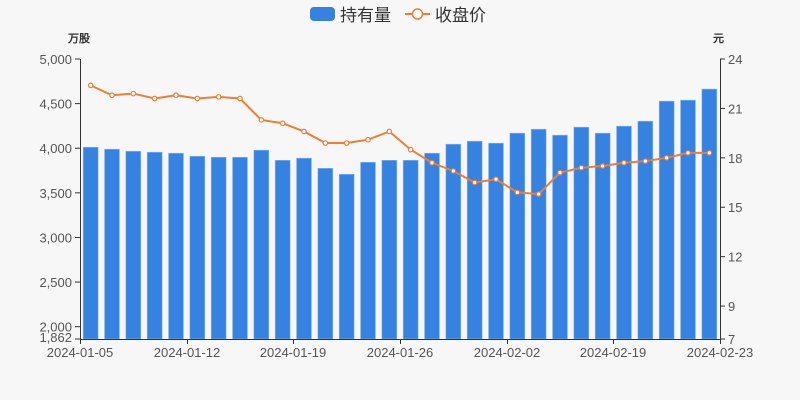  I want to click on line-marker-icon, so click(417, 14).